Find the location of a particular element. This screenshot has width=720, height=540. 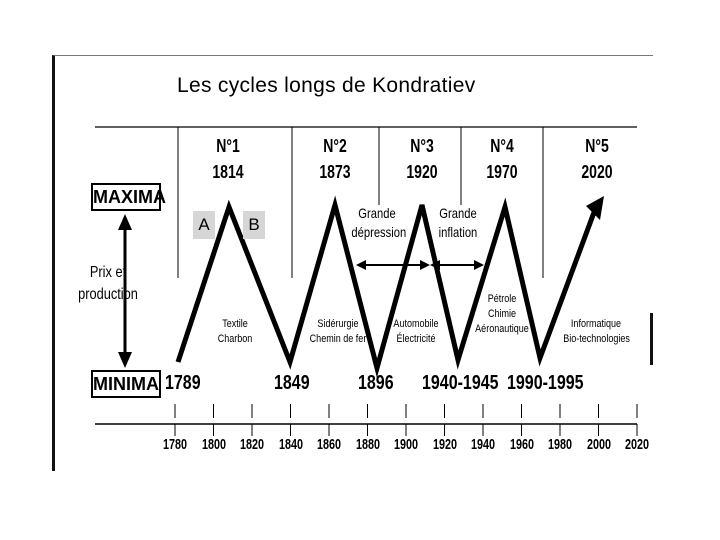

minima-box: MINIMA is located at coordinates (126, 384).